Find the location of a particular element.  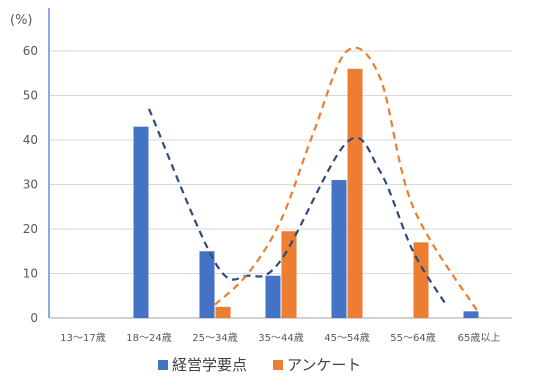

y-tick-labels: 0 10 20 30 40 50 60 is located at coordinates (30, 184).